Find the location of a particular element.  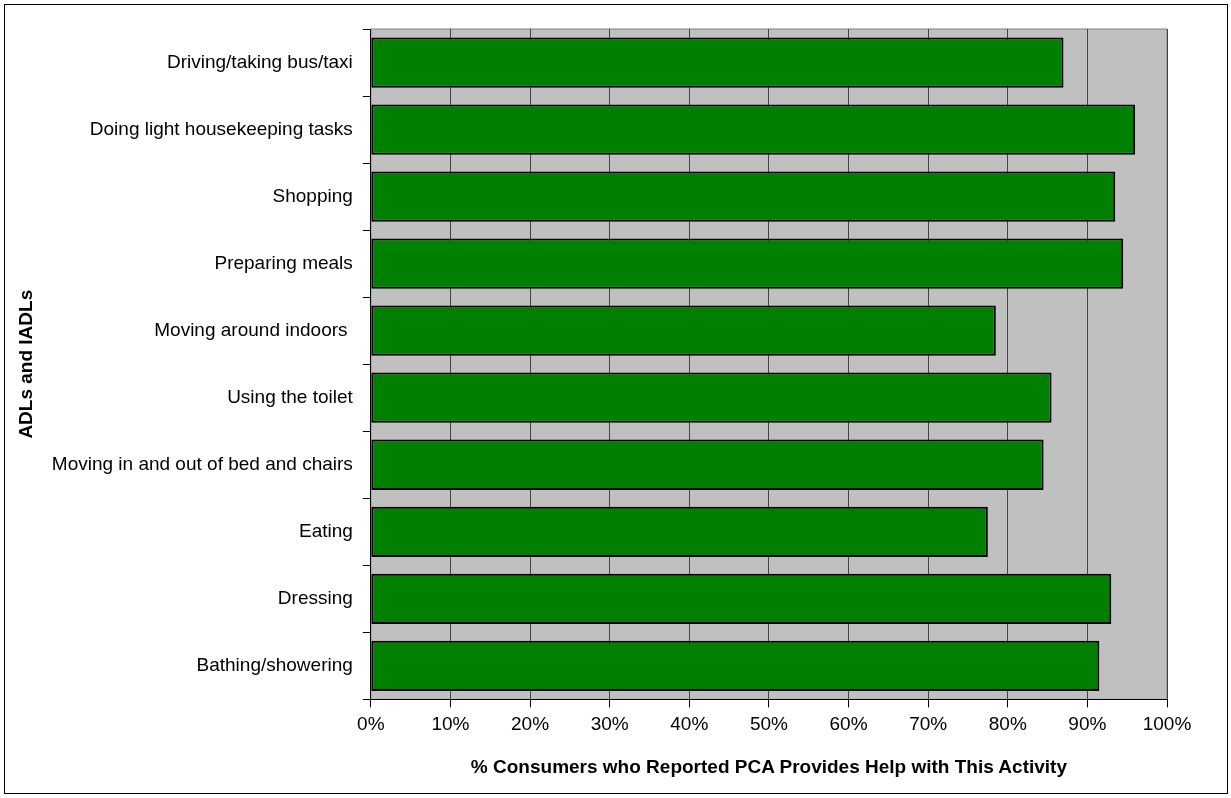

y-tick-label: Shopping is located at coordinates (312, 195).